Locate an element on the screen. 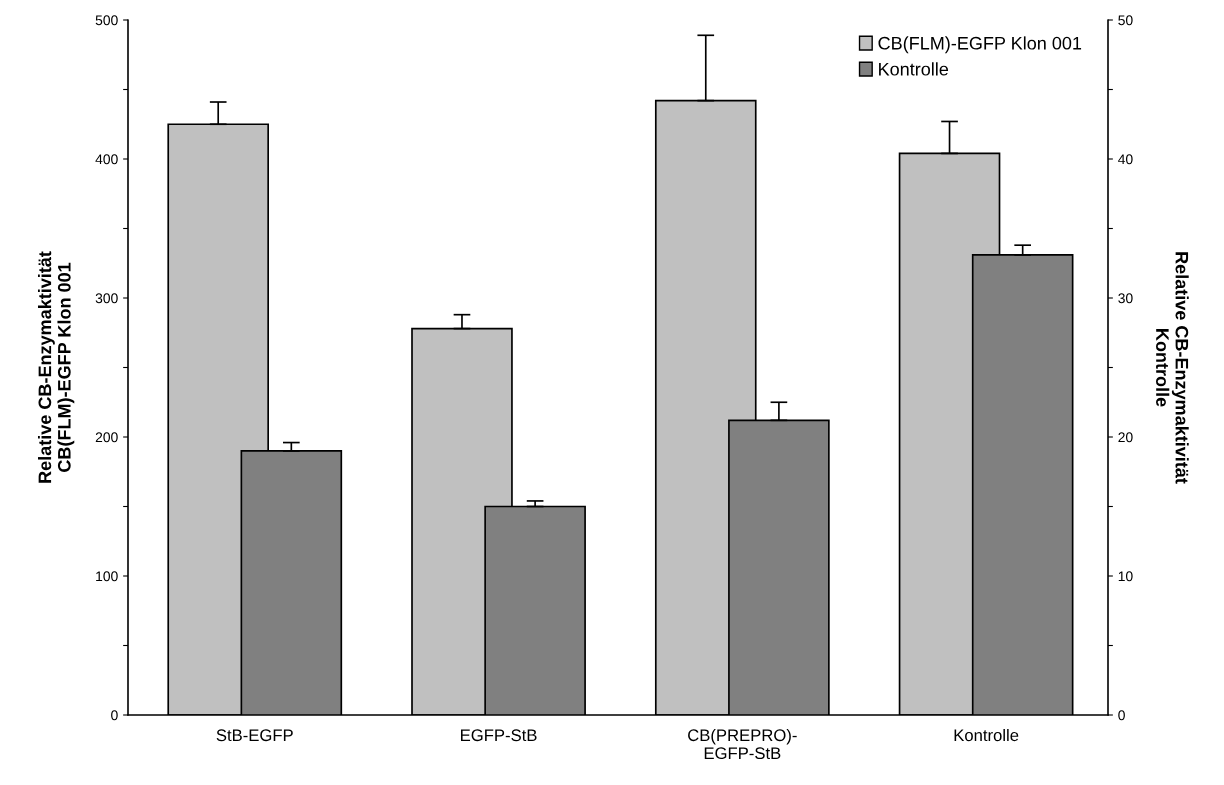 This screenshot has height=785, width=1224. legend-label: CB(FLM)-EGFP Klon 001 is located at coordinates (980, 45).